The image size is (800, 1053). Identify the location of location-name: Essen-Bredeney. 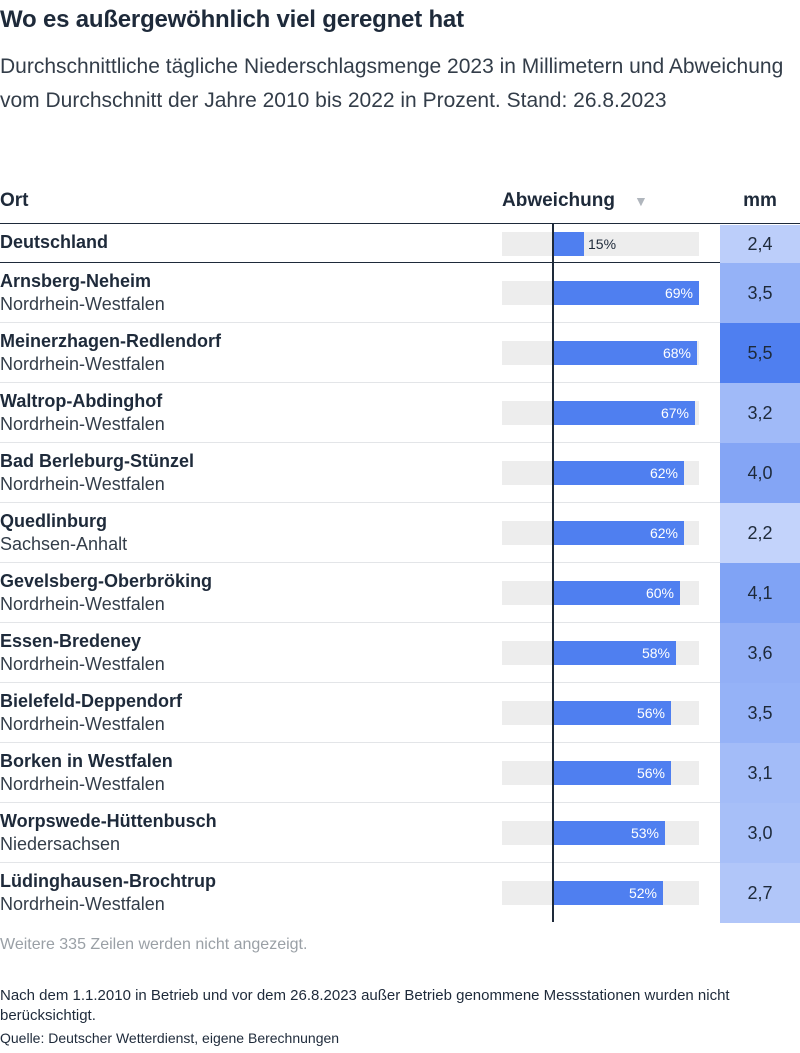
(71, 641).